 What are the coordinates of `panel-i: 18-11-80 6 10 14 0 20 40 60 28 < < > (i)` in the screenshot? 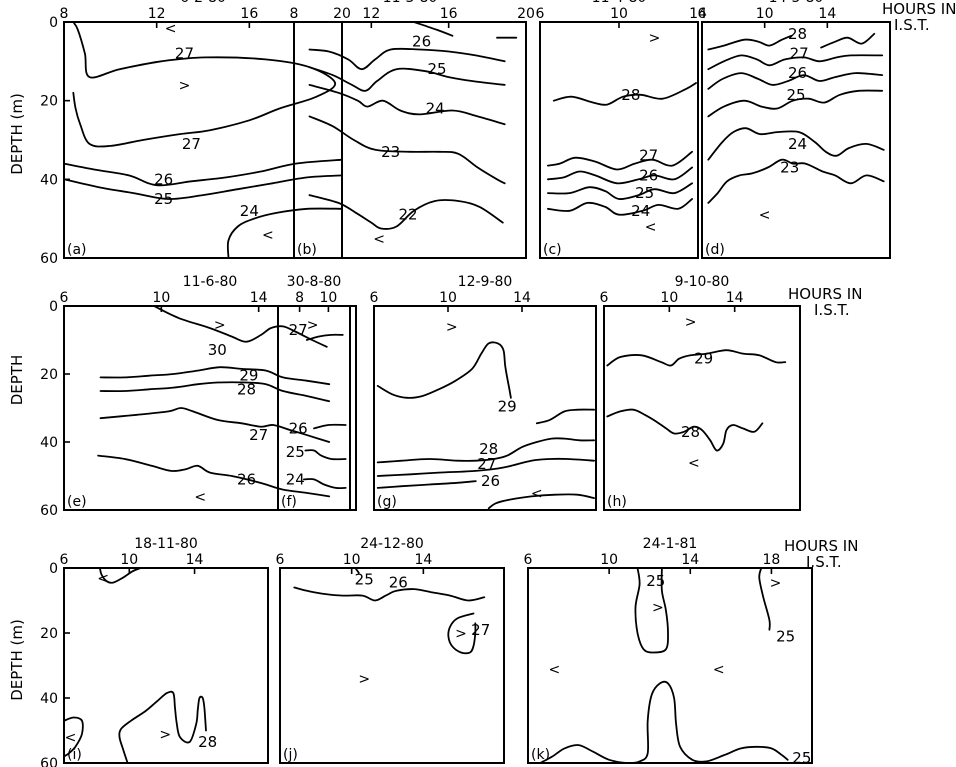 It's located at (154, 651).